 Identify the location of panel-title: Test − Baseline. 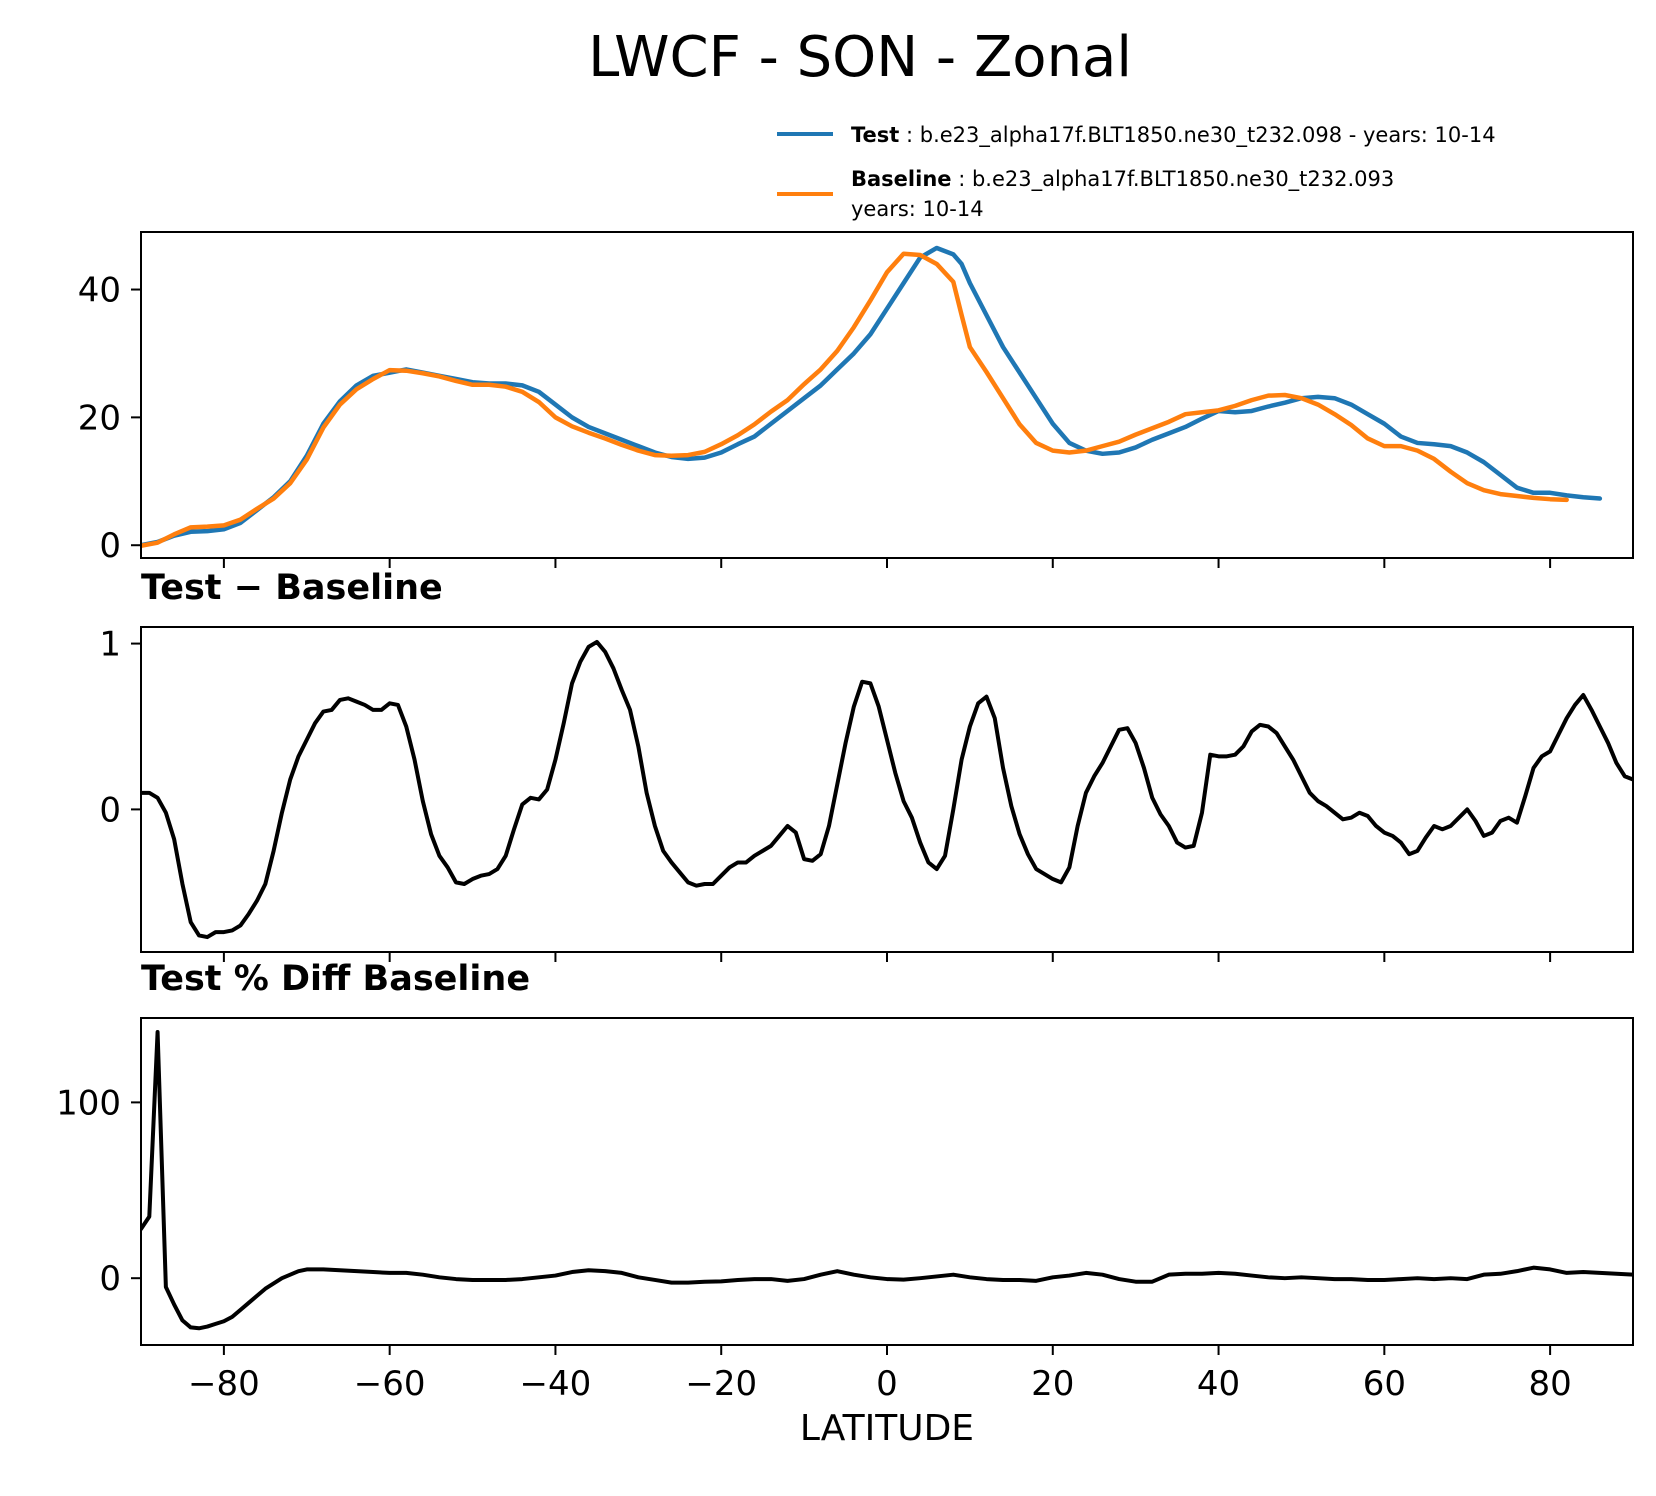
(292, 588).